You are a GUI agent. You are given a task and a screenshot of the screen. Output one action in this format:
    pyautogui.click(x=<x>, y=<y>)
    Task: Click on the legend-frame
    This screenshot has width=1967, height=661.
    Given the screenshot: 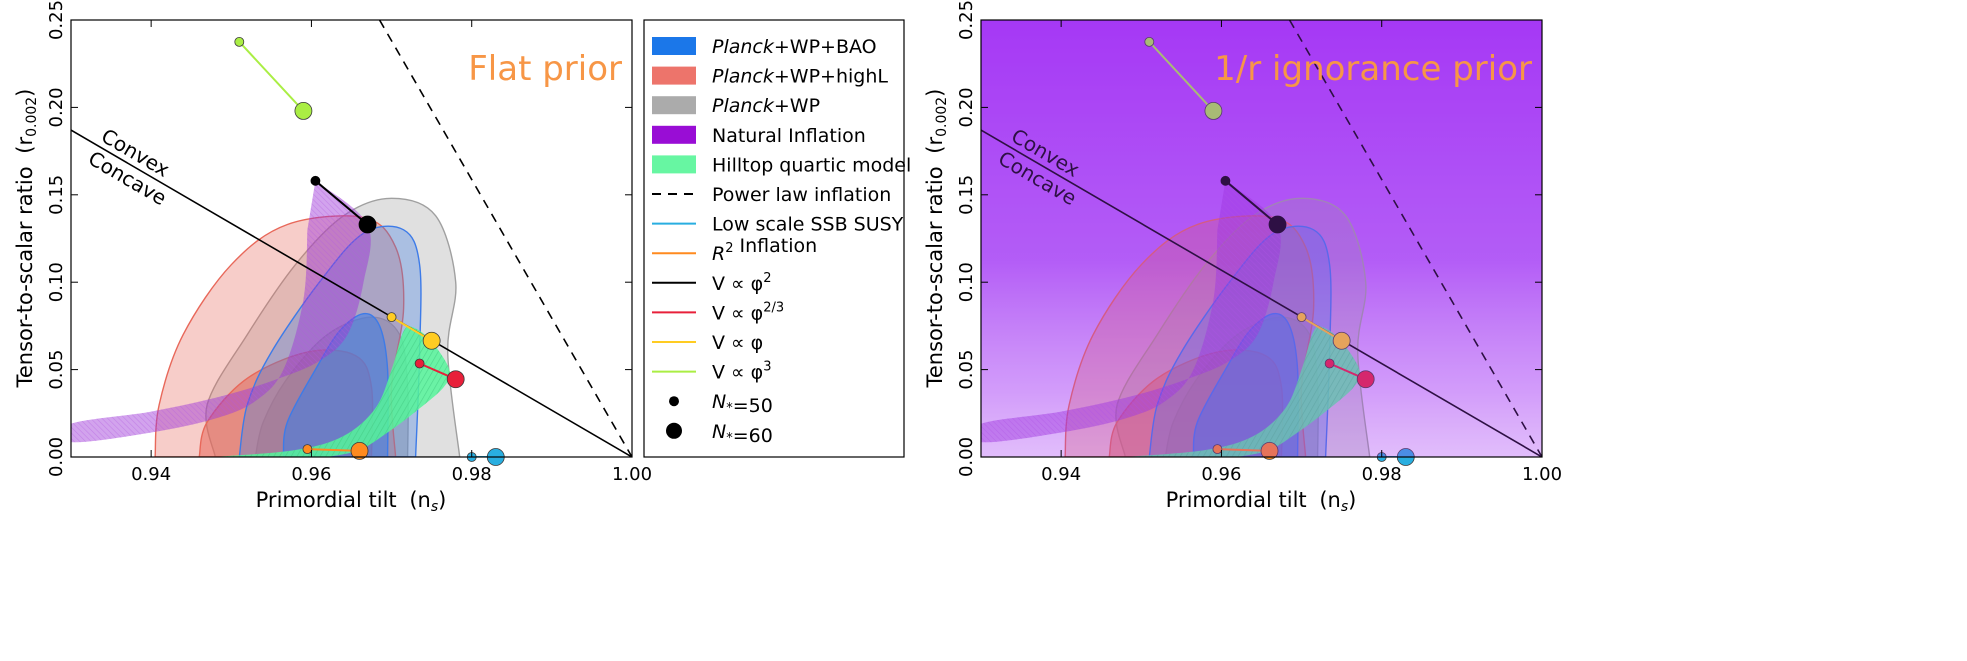 What is the action you would take?
    pyautogui.click(x=774, y=238)
    